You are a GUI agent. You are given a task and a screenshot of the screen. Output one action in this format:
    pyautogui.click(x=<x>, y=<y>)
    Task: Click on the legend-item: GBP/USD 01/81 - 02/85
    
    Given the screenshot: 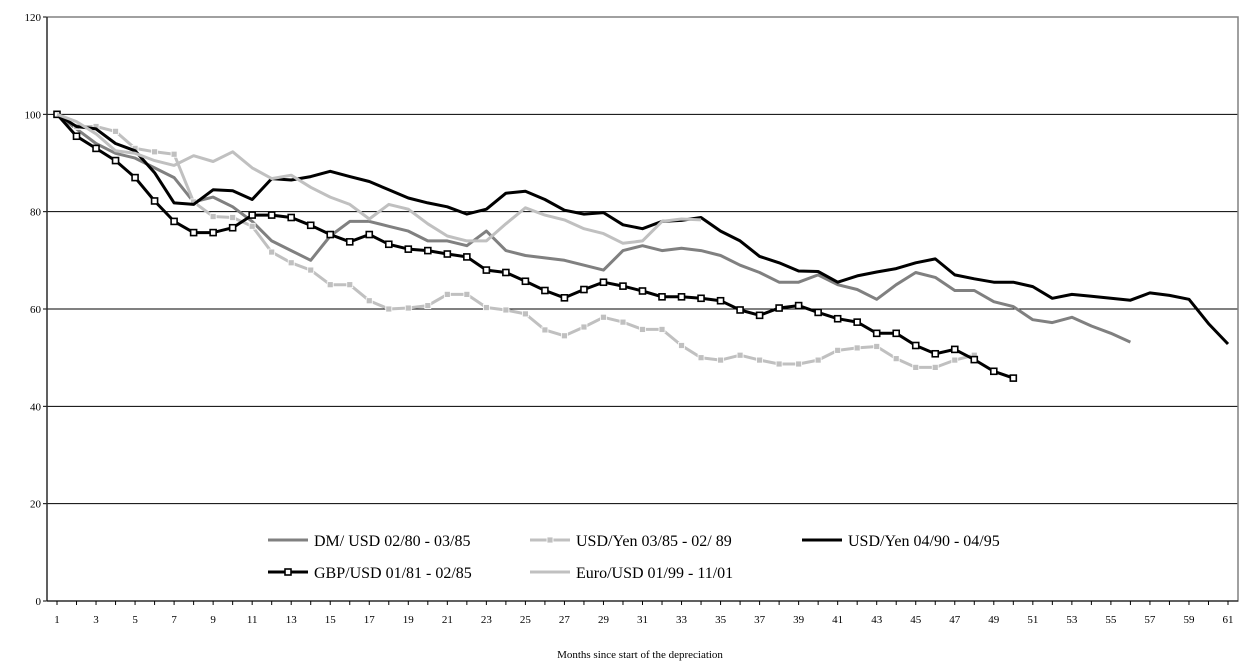 What is the action you would take?
    pyautogui.click(x=370, y=573)
    